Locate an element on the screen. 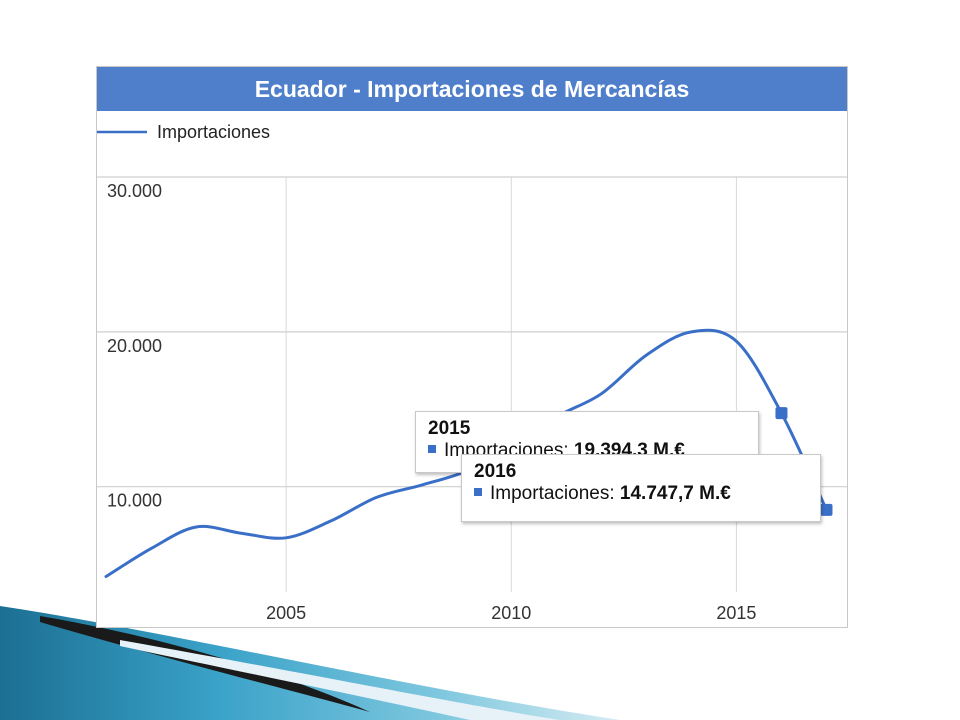 The height and width of the screenshot is (720, 960). x-tick-label: 2010 is located at coordinates (511, 613).